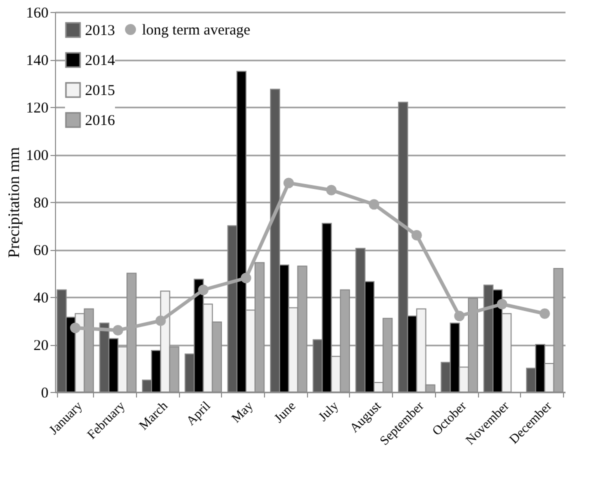 This screenshot has height=492, width=603. I want to click on y-tick-label: 80, so click(41, 204).